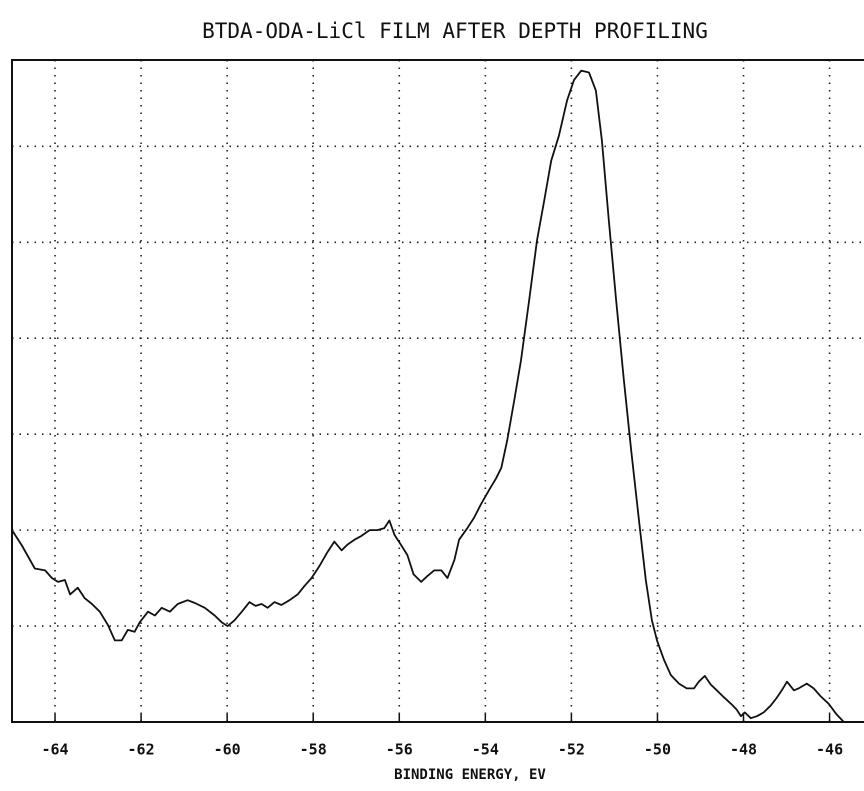 The height and width of the screenshot is (791, 864). Describe the element at coordinates (399, 750) in the screenshot. I see `x-tick-label: -56` at that location.